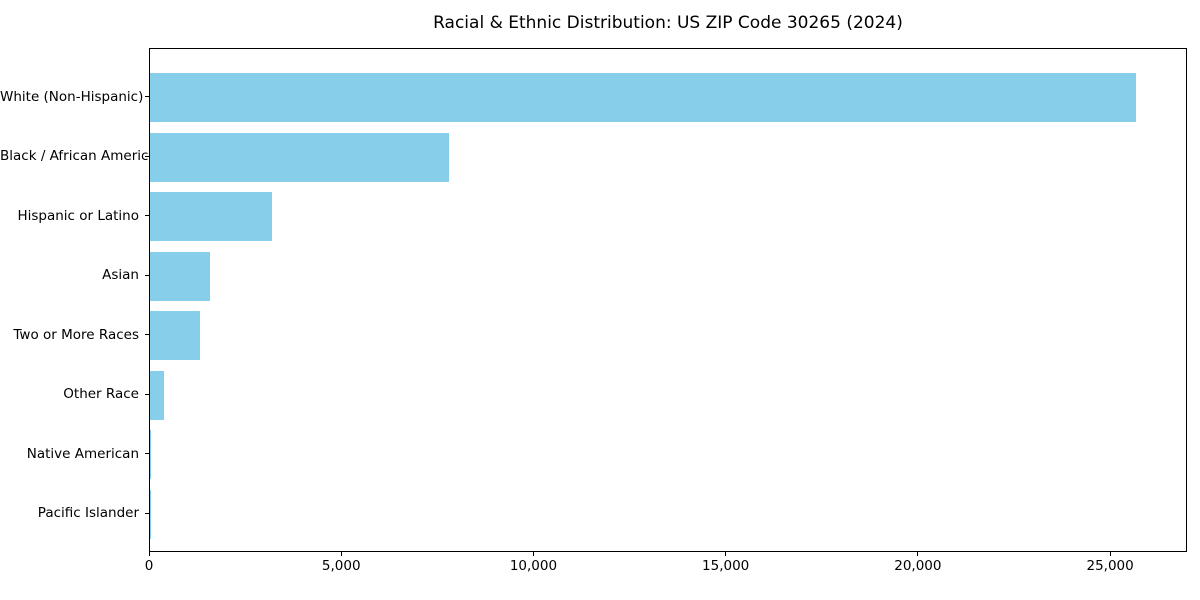 The width and height of the screenshot is (1200, 600). I want to click on y-axis-label: Hispanic or Latino, so click(78, 215).